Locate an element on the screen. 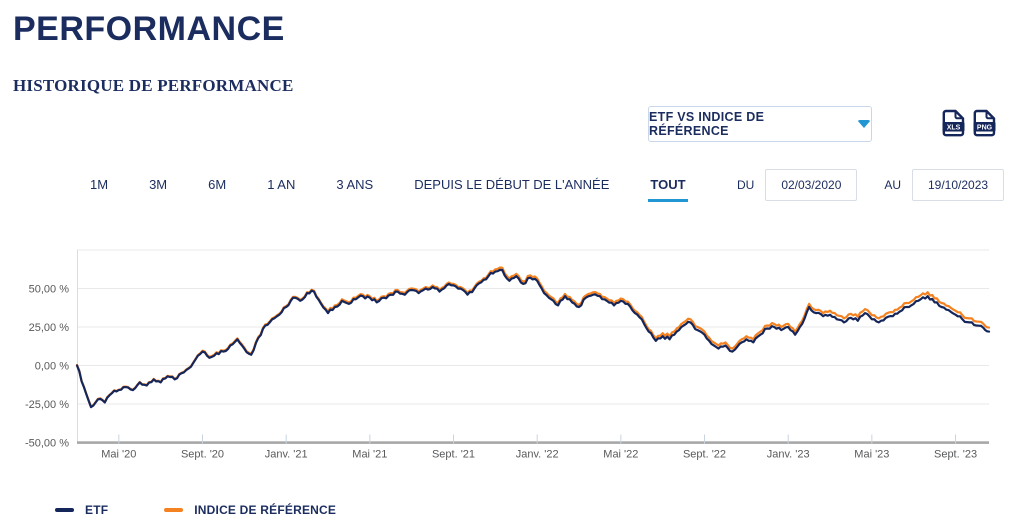 The image size is (1024, 523). x-axis-label: Sept. '20 is located at coordinates (202, 455).